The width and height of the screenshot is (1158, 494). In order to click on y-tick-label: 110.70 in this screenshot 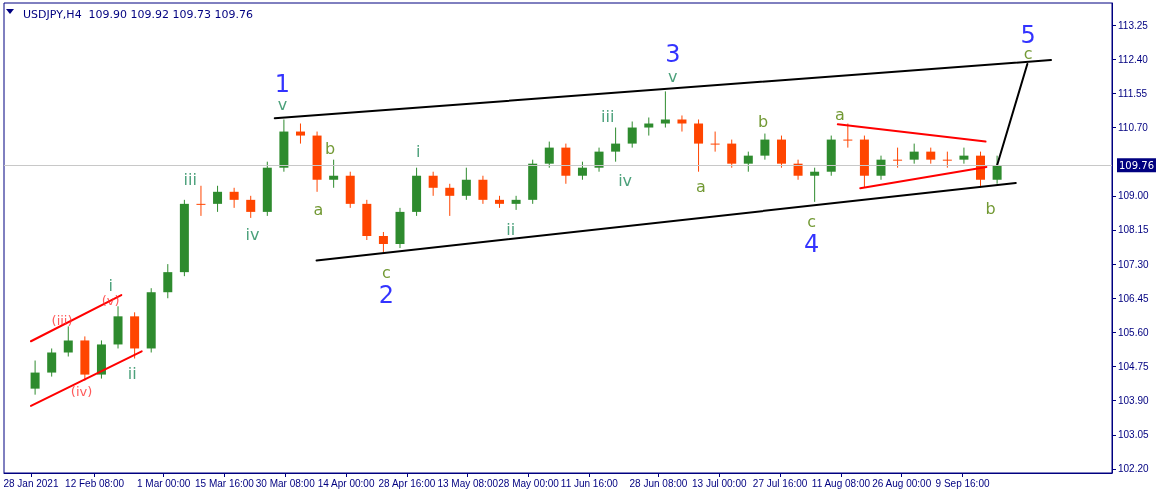, I will do `click(1133, 128)`.